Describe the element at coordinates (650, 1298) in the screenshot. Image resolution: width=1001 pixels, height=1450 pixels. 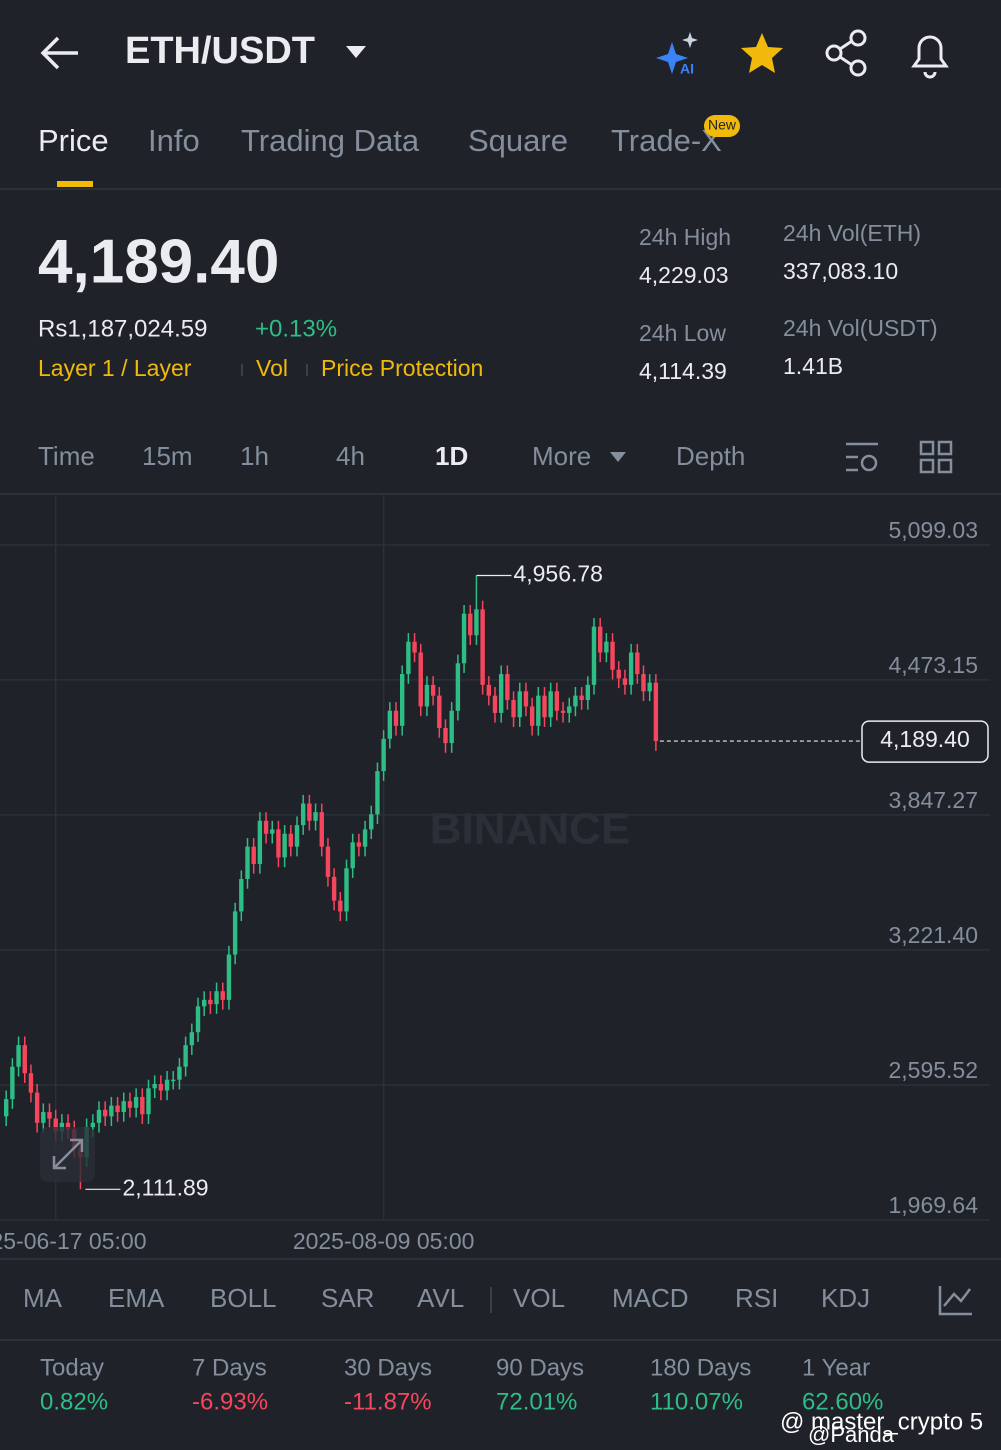
I see `indicator-tab: MACD` at that location.